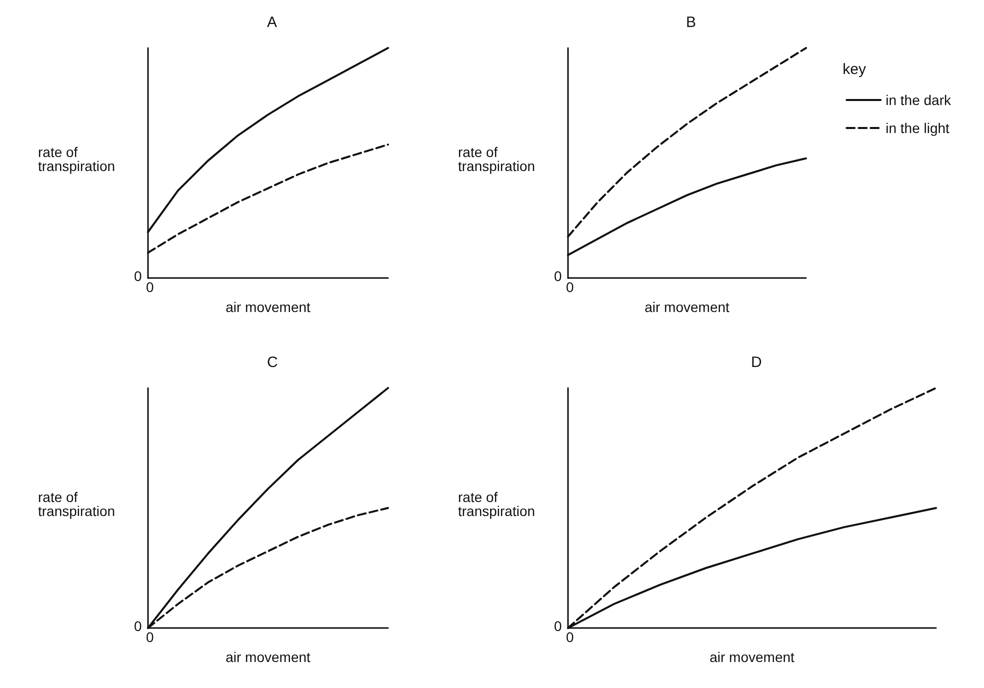 The width and height of the screenshot is (984, 688). What do you see at coordinates (272, 362) in the screenshot?
I see `chart-title: C` at bounding box center [272, 362].